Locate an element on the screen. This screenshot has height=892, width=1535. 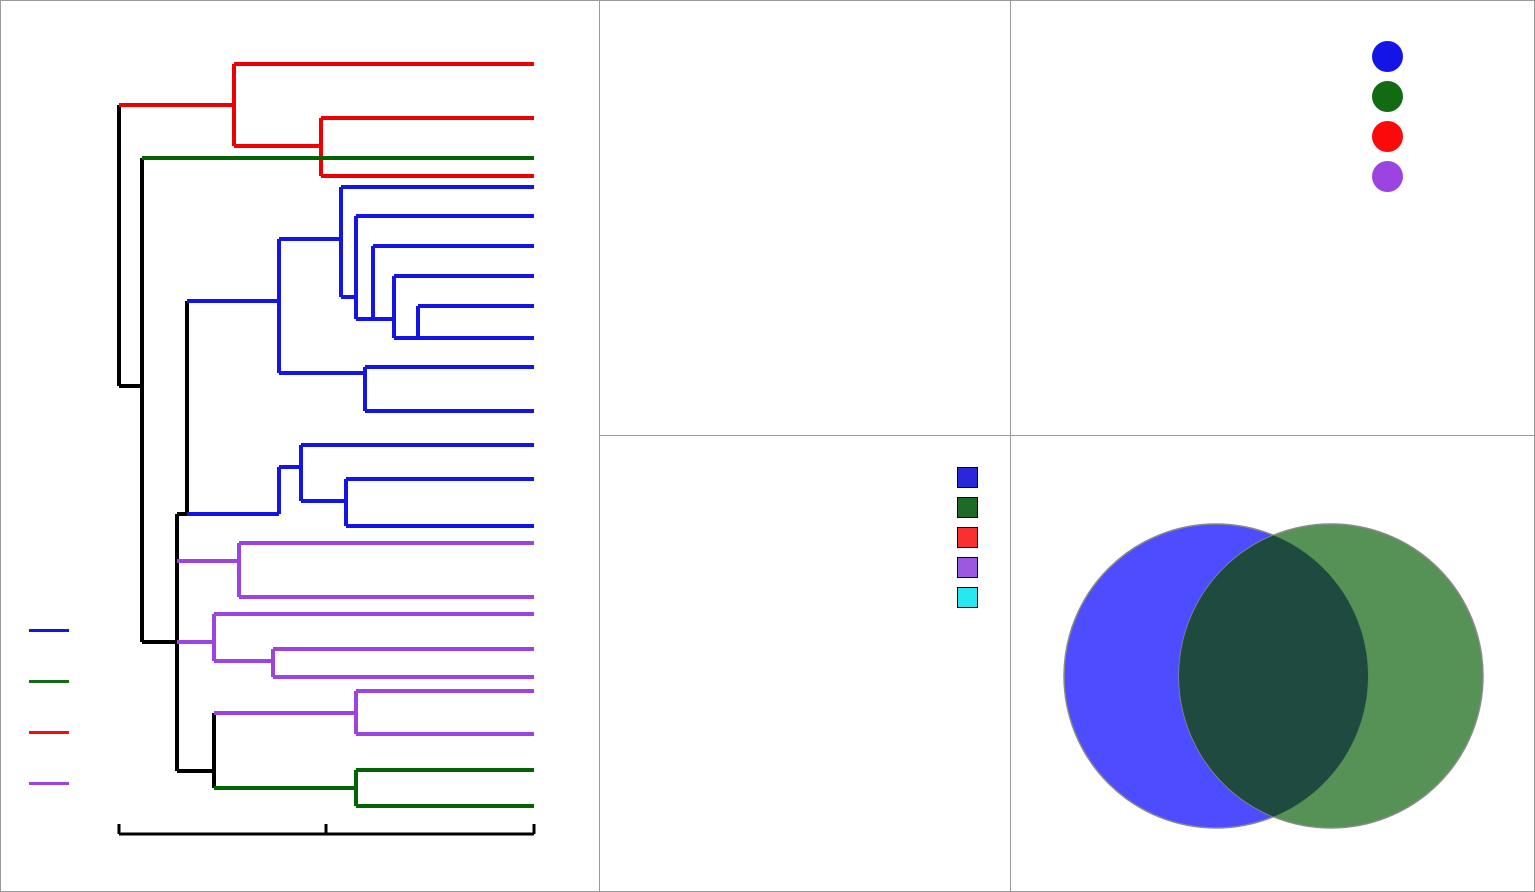
pca-plot is located at coordinates (805, 218).